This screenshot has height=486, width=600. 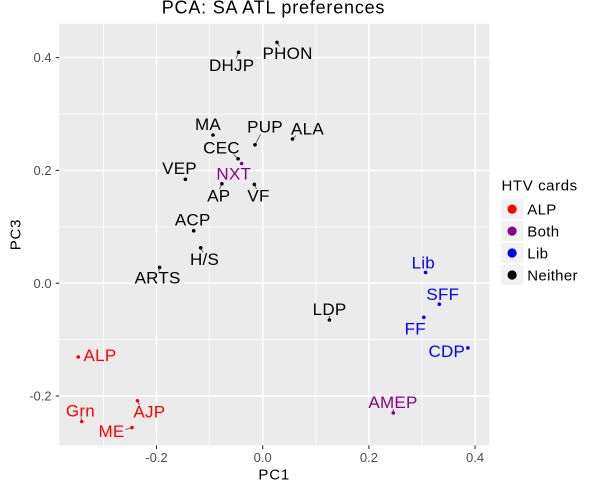 What do you see at coordinates (204, 259) in the screenshot?
I see `svg-text: H/S` at bounding box center [204, 259].